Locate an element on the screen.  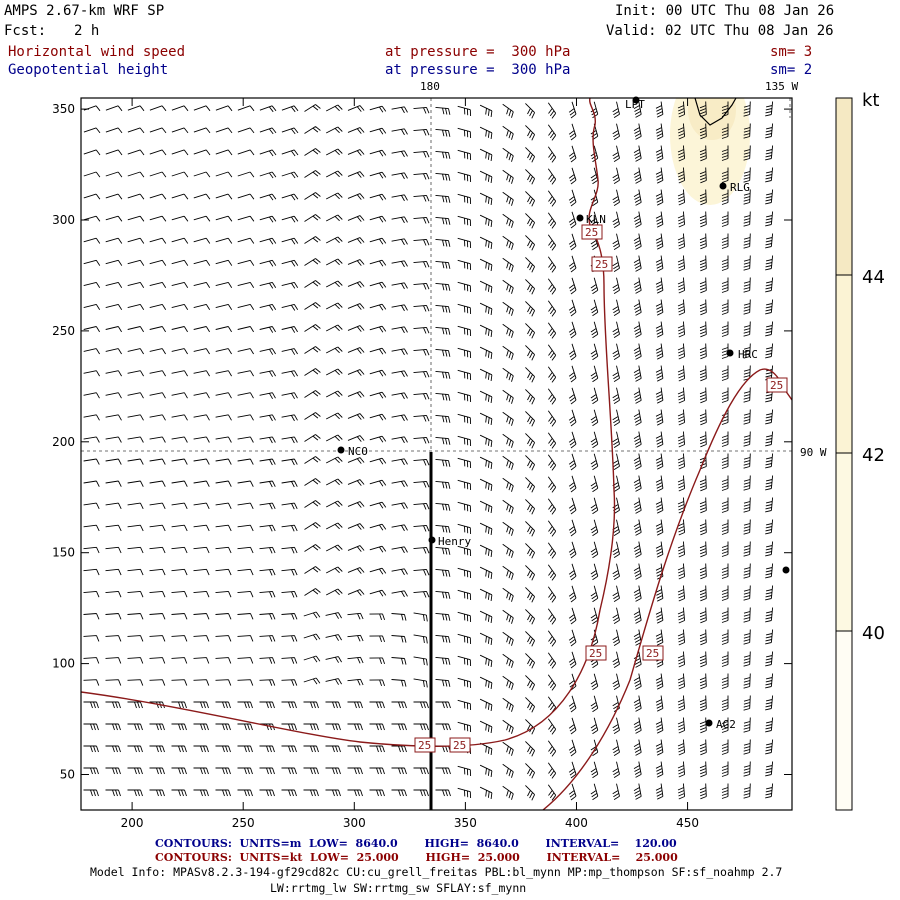
coastline is located at coordinates (715, 112).